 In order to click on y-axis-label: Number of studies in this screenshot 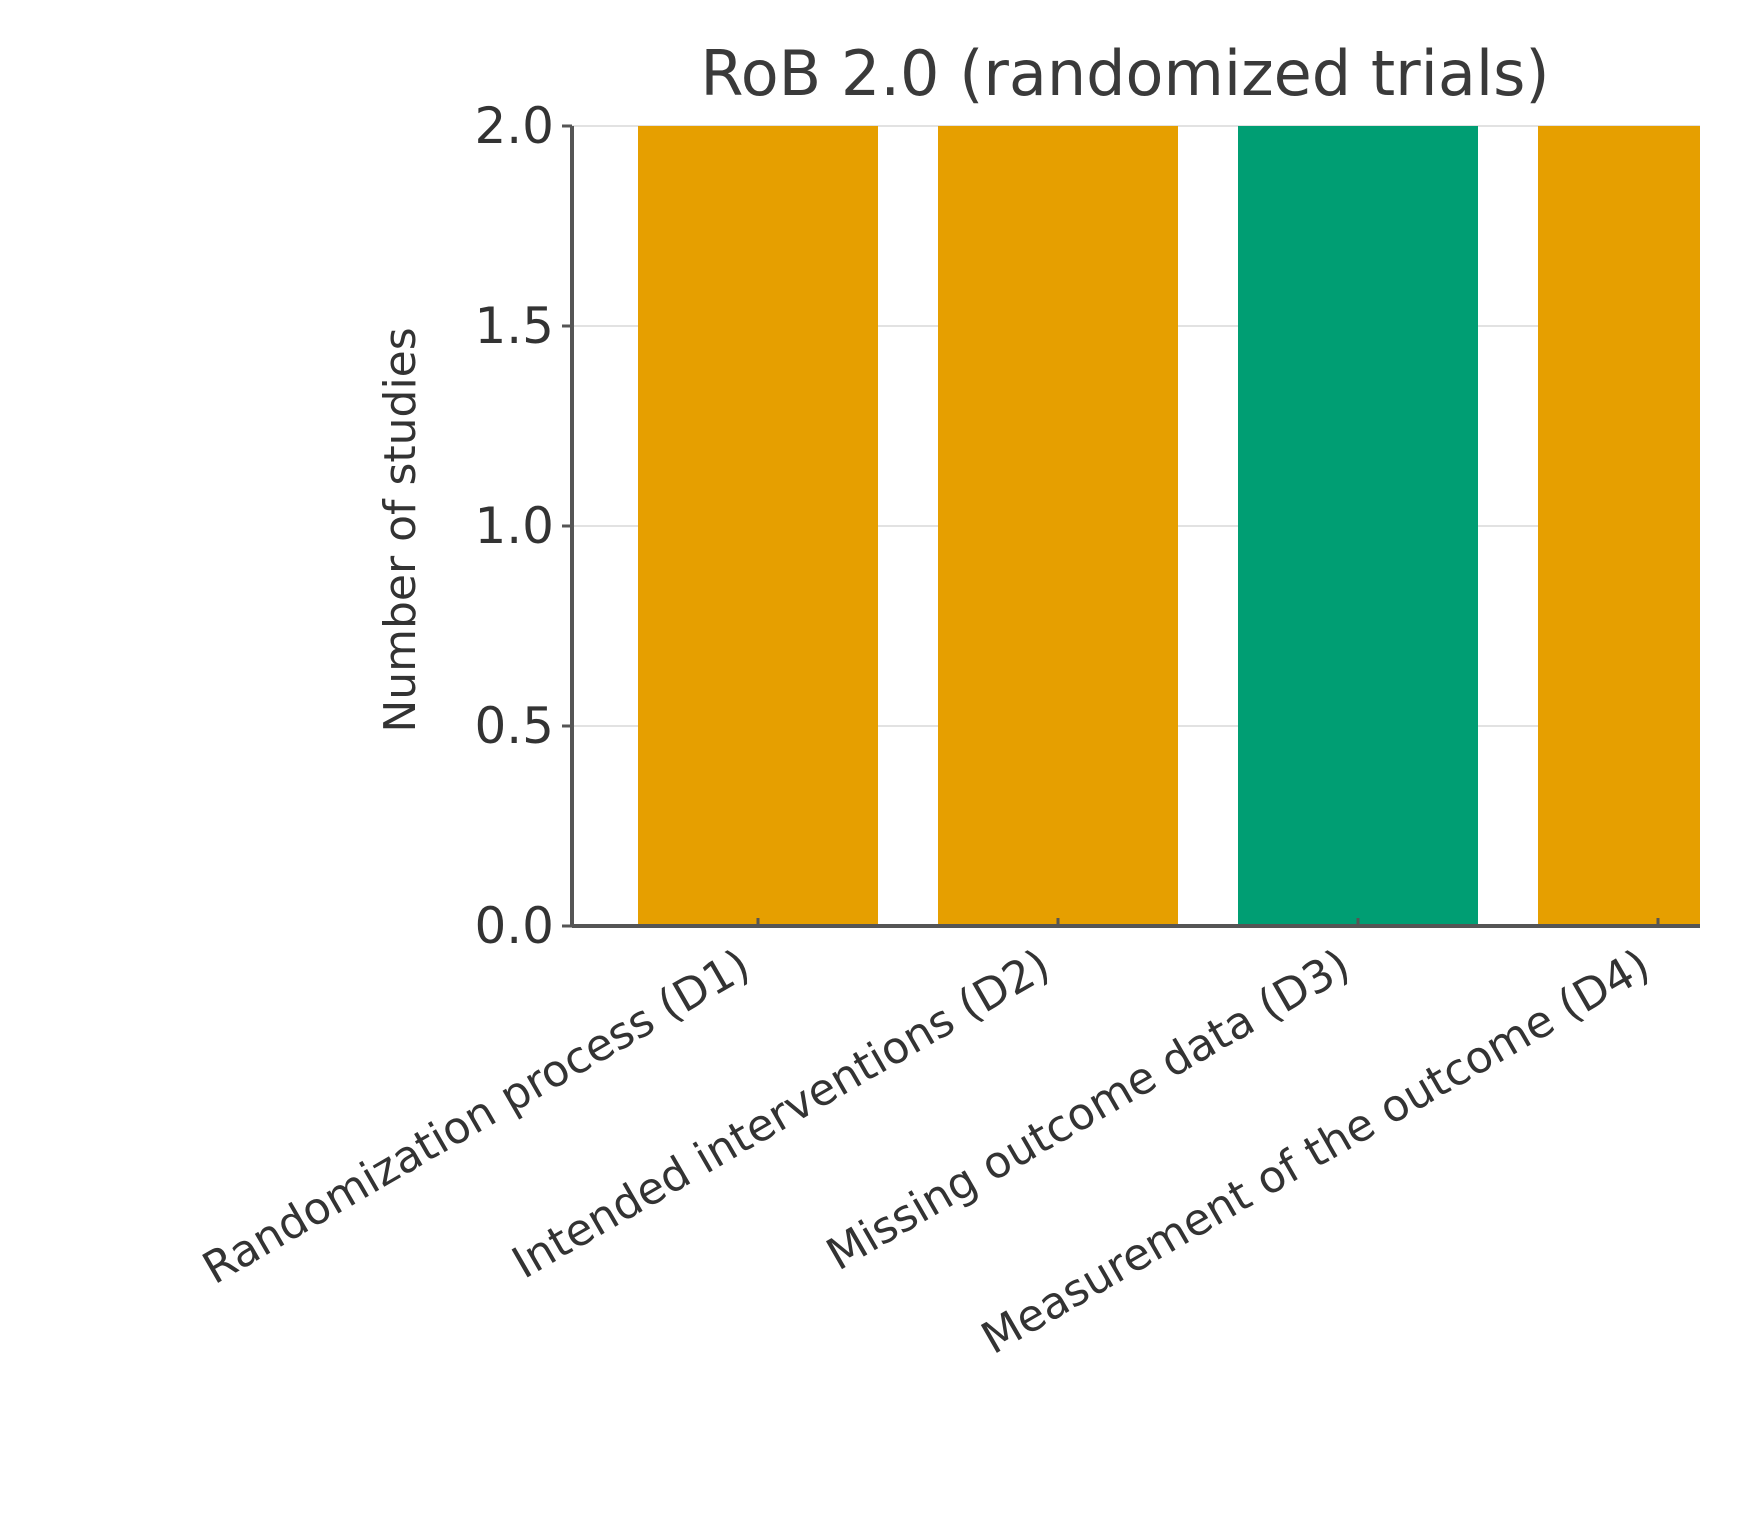, I will do `click(400, 529)`.